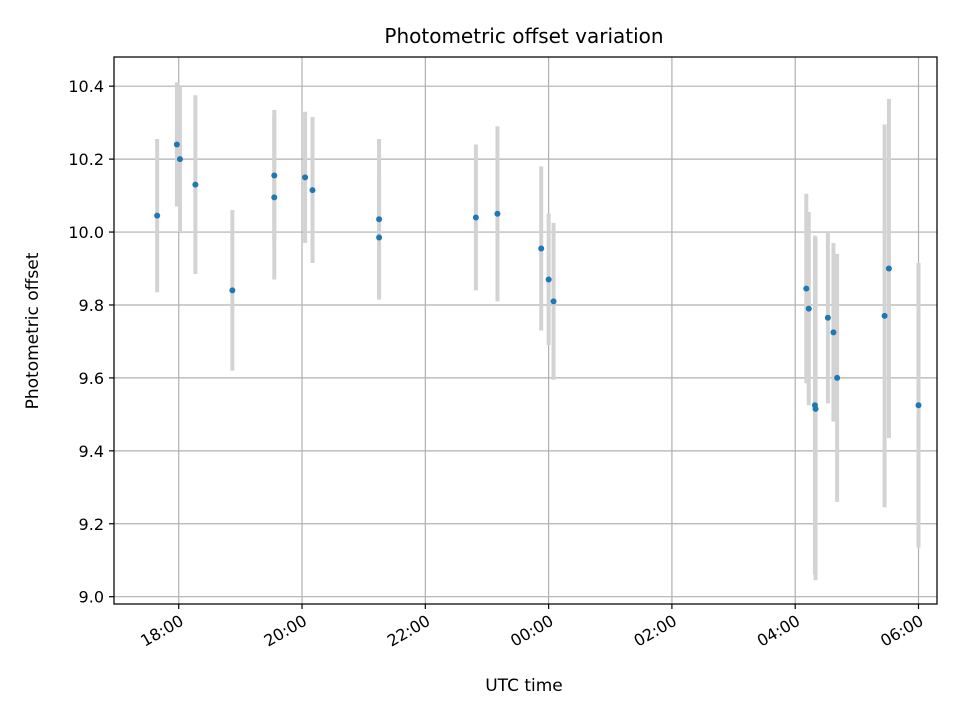 The image size is (960, 720). I want to click on y-tick-label: 9.0, so click(91, 597).